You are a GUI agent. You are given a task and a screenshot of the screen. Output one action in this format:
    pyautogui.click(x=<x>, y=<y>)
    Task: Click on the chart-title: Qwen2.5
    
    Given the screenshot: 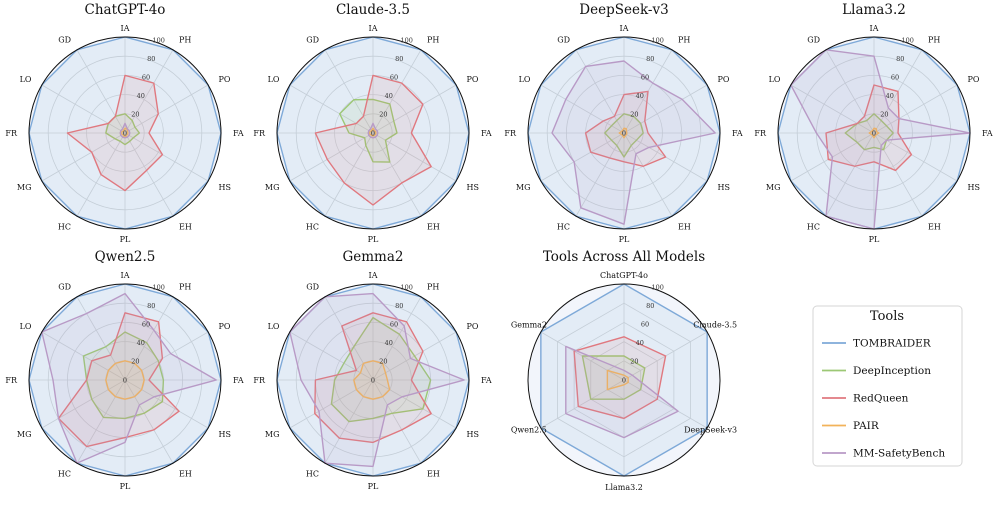 What is the action you would take?
    pyautogui.click(x=125, y=257)
    